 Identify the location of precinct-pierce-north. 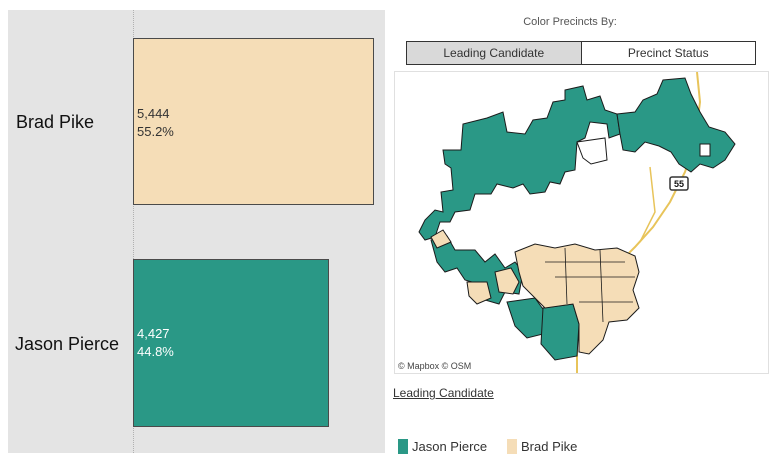
(519, 163).